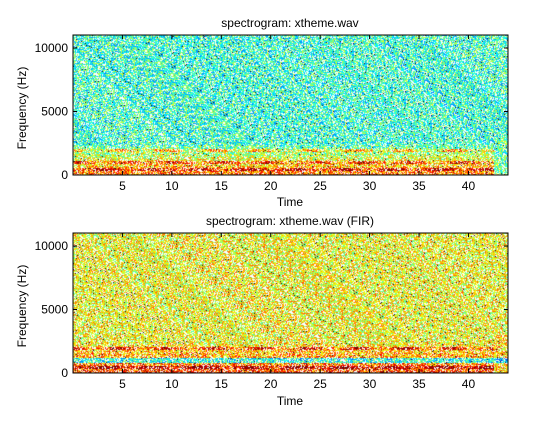  Describe the element at coordinates (289, 23) in the screenshot. I see `chart-title: spectrogram: xtheme.wav` at that location.